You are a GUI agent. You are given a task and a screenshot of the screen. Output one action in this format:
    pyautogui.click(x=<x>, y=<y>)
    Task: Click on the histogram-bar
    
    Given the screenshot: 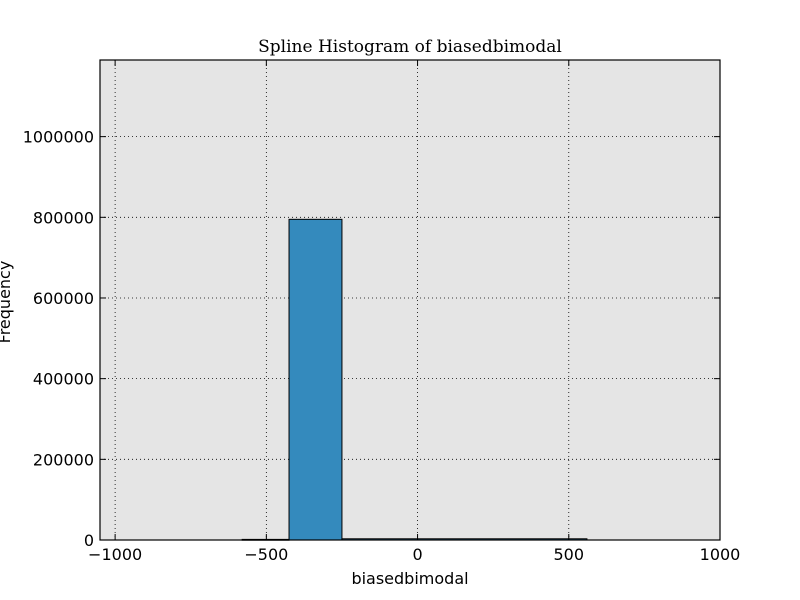 What is the action you would take?
    pyautogui.click(x=315, y=379)
    